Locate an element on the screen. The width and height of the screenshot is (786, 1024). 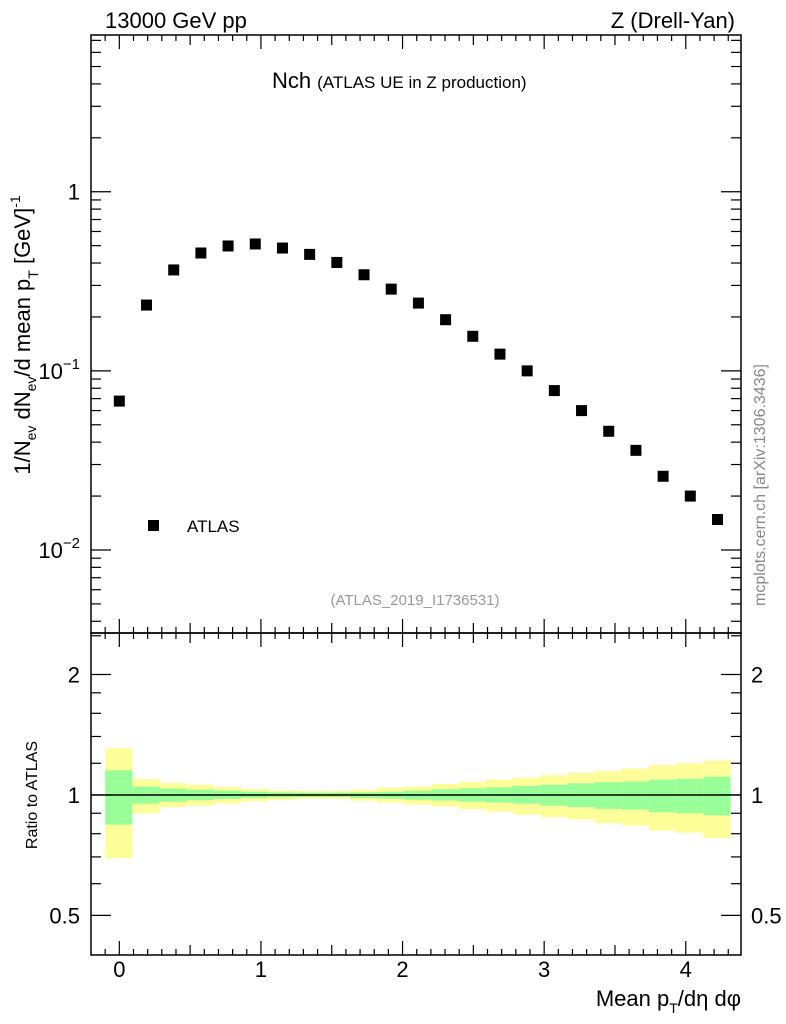
plot-title: Nch (ATLAS UE in Z production) is located at coordinates (399, 80).